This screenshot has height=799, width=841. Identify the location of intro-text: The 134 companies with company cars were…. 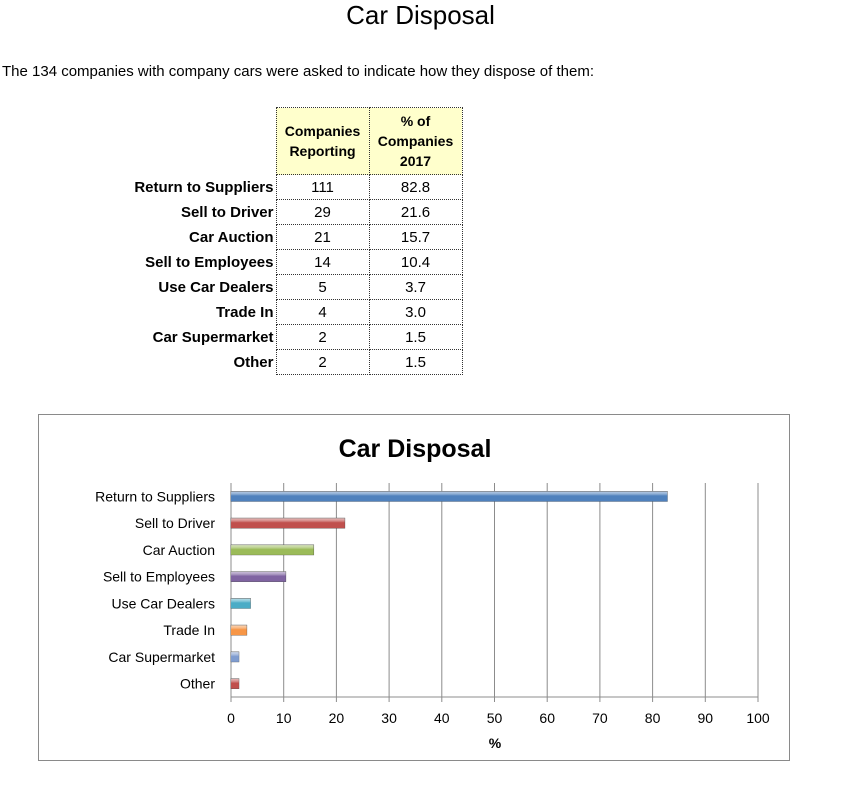
(298, 71).